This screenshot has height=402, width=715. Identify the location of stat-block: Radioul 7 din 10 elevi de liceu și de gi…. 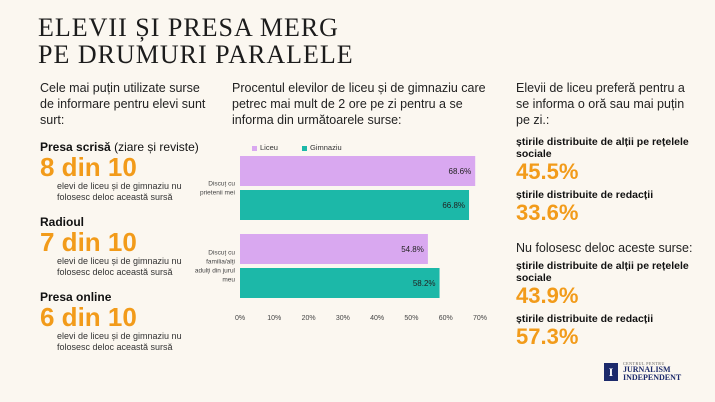
(125, 246).